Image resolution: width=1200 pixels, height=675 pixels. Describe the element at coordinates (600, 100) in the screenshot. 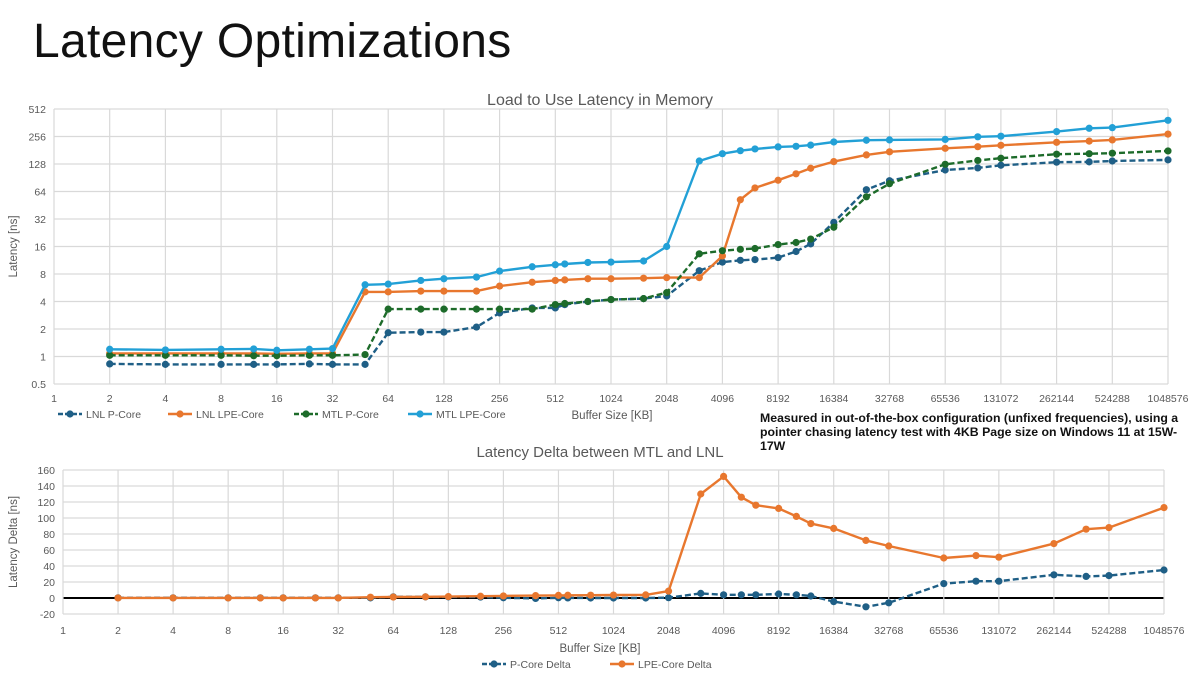

I see `chart-title: Load to Use Latency in Memory` at that location.